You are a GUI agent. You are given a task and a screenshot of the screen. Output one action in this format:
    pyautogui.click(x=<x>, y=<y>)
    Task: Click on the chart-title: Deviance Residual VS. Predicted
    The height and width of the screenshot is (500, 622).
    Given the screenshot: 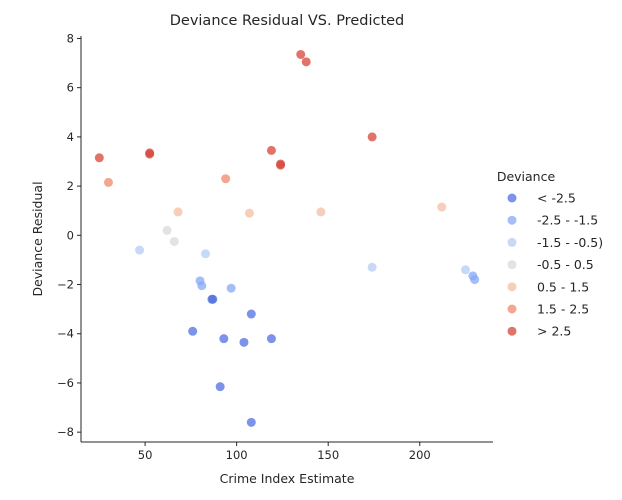 What is the action you would take?
    pyautogui.click(x=287, y=21)
    